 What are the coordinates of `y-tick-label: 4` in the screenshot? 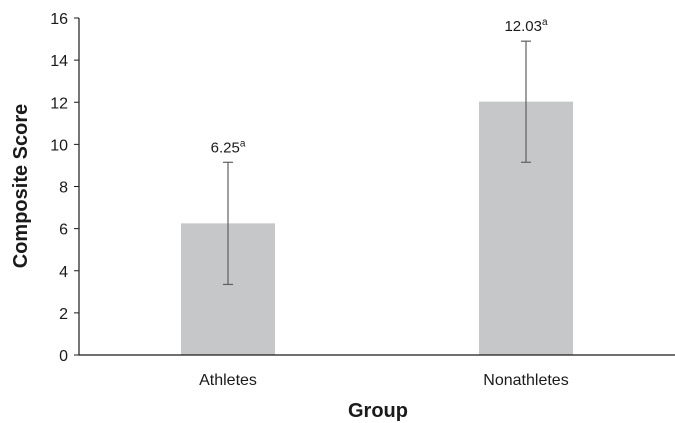 It's located at (63, 272).